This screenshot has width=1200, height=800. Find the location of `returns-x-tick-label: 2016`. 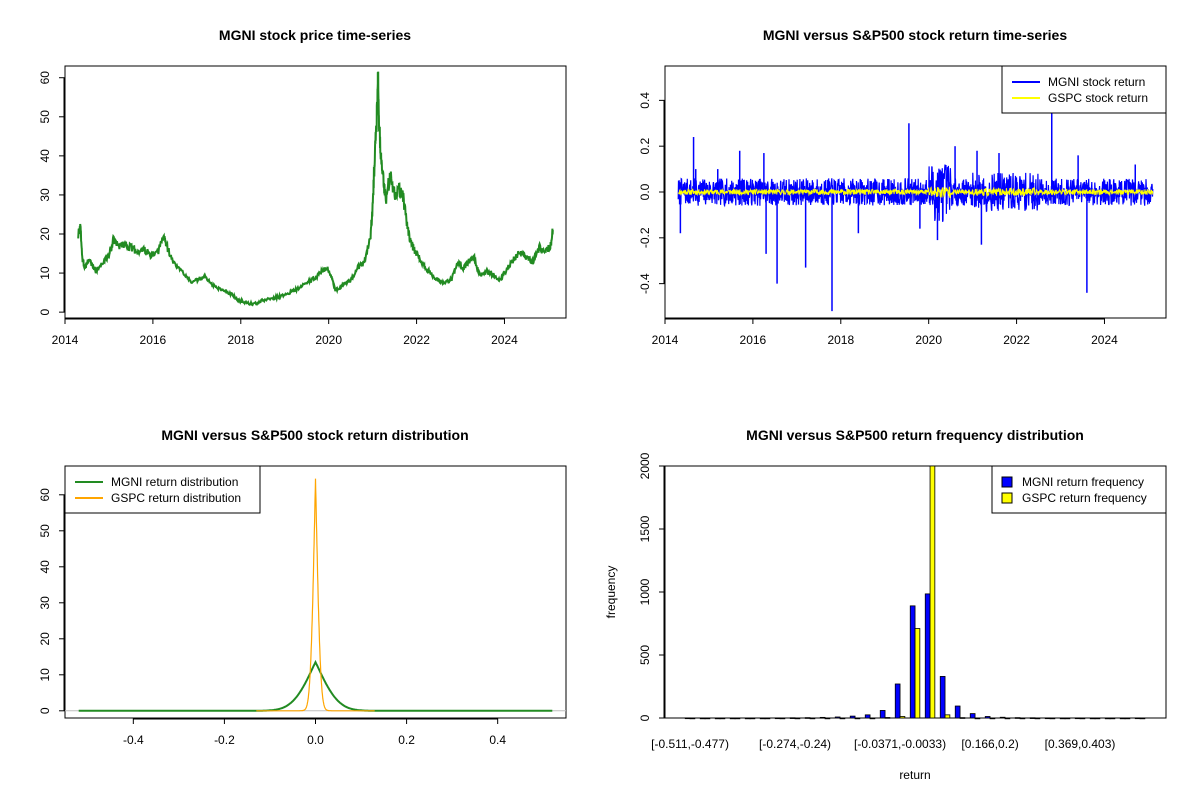

returns-x-tick-label: 2016 is located at coordinates (753, 340).